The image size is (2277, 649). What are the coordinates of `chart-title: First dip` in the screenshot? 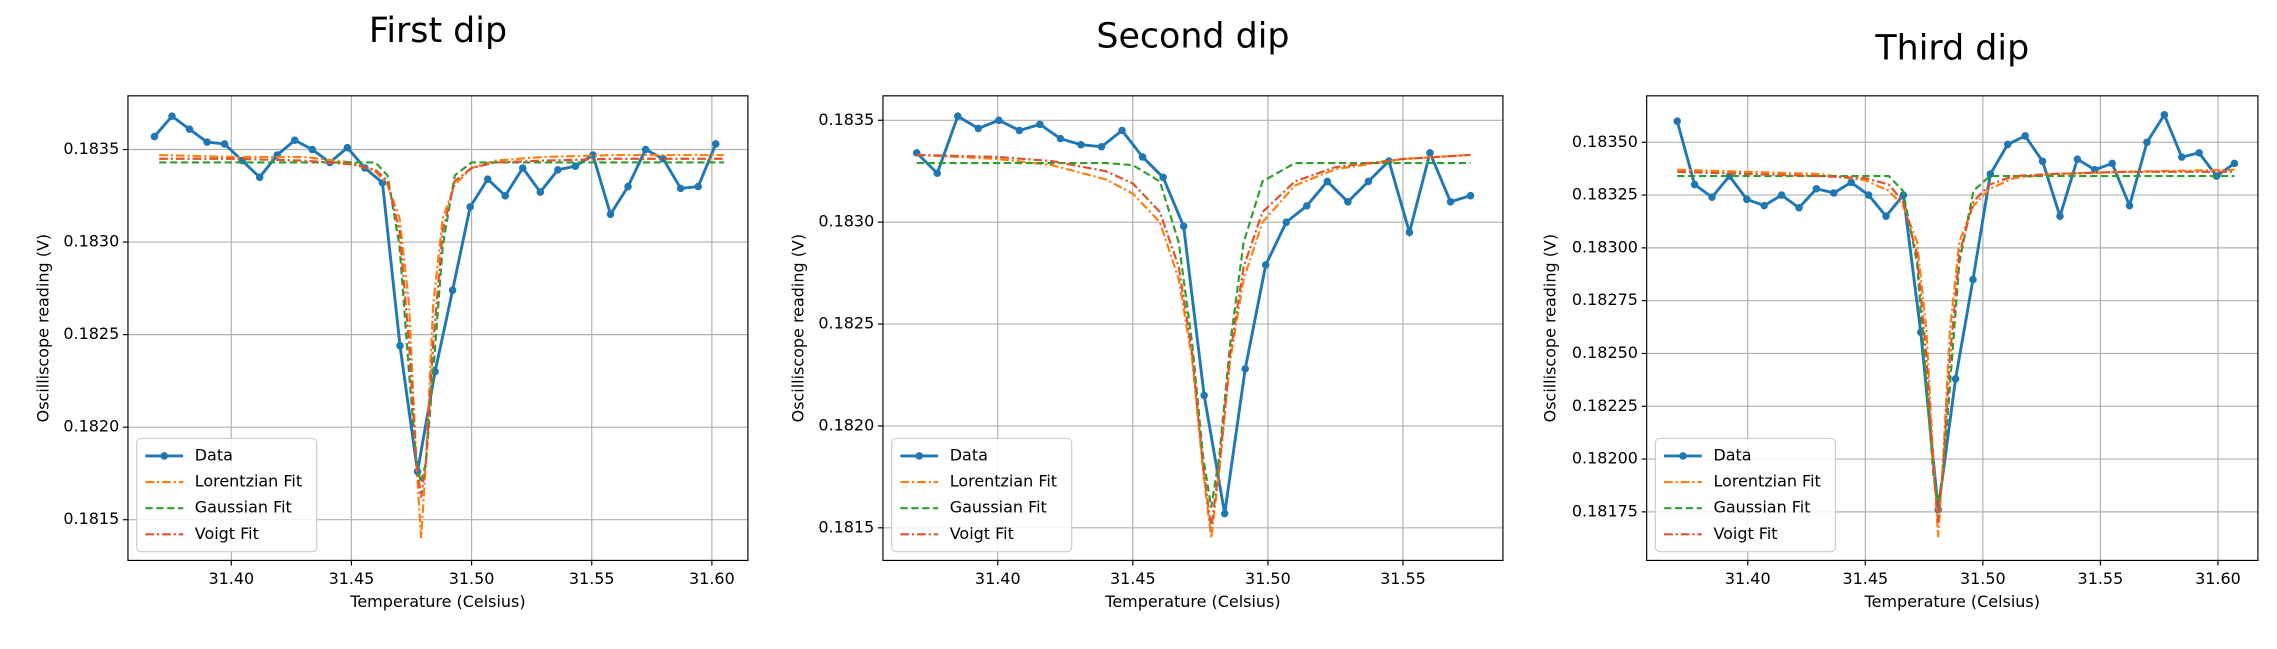 It's located at (438, 31).